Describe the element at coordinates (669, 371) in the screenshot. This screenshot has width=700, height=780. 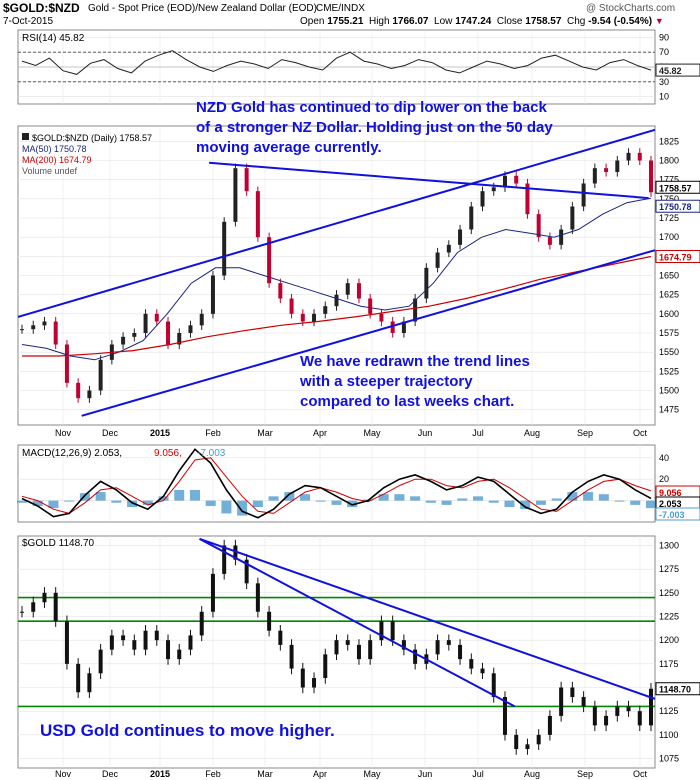
I see `price-tick-label: 1525` at that location.